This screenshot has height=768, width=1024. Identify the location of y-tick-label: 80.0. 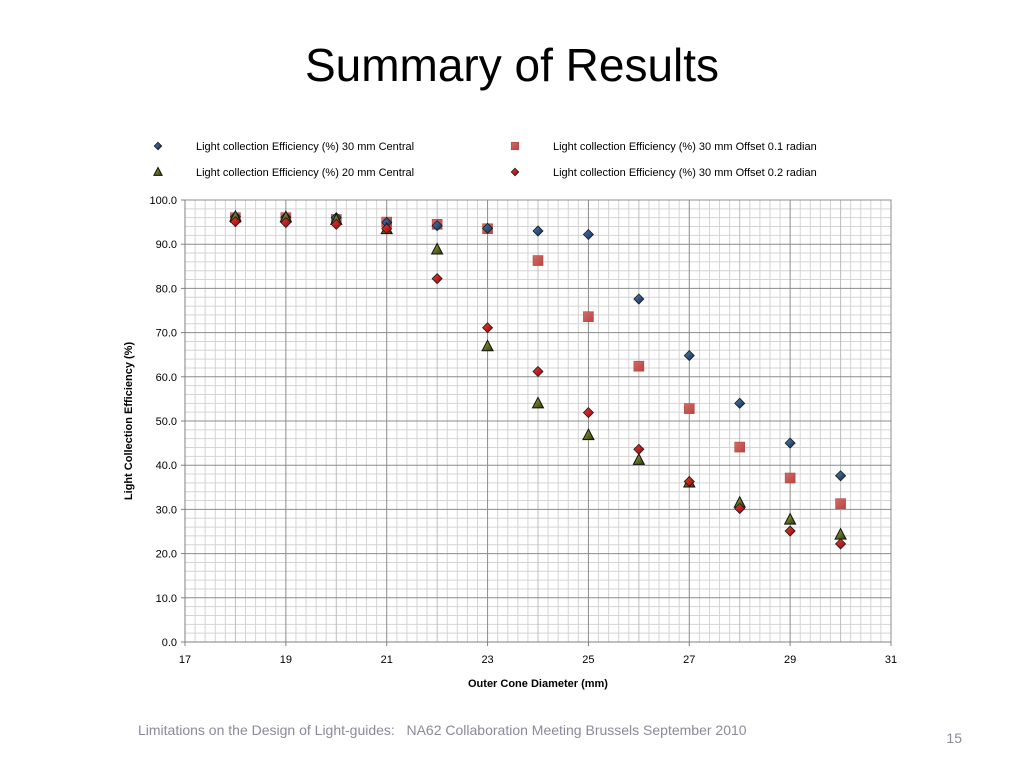
(166, 289).